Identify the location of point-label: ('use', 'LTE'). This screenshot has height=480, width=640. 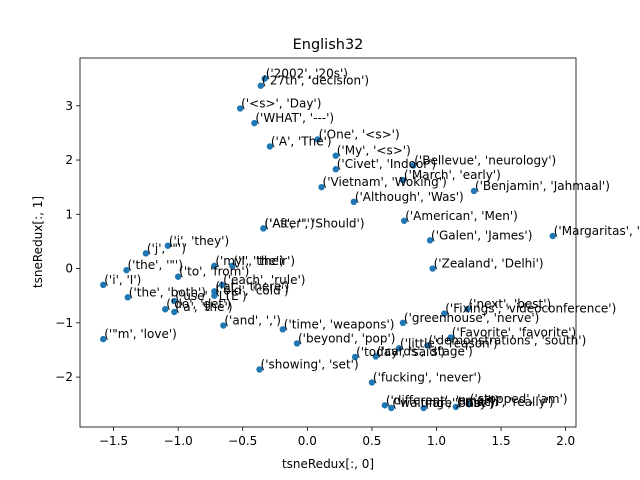
(210, 296).